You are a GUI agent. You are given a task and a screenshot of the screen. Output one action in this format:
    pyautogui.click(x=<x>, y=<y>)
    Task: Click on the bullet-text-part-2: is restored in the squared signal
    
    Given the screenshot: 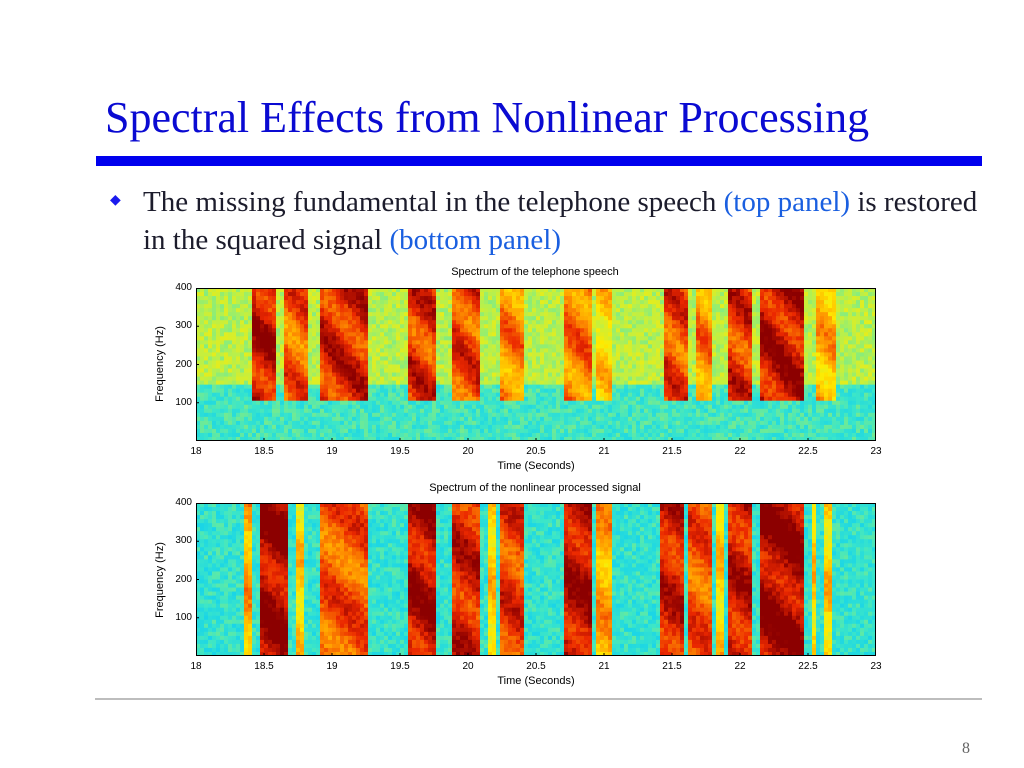 What is the action you would take?
    pyautogui.click(x=560, y=221)
    